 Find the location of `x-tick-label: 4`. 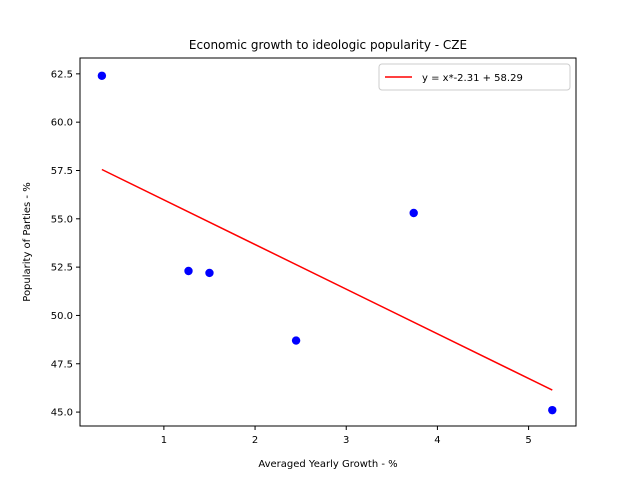

x-tick-label: 4 is located at coordinates (437, 440).